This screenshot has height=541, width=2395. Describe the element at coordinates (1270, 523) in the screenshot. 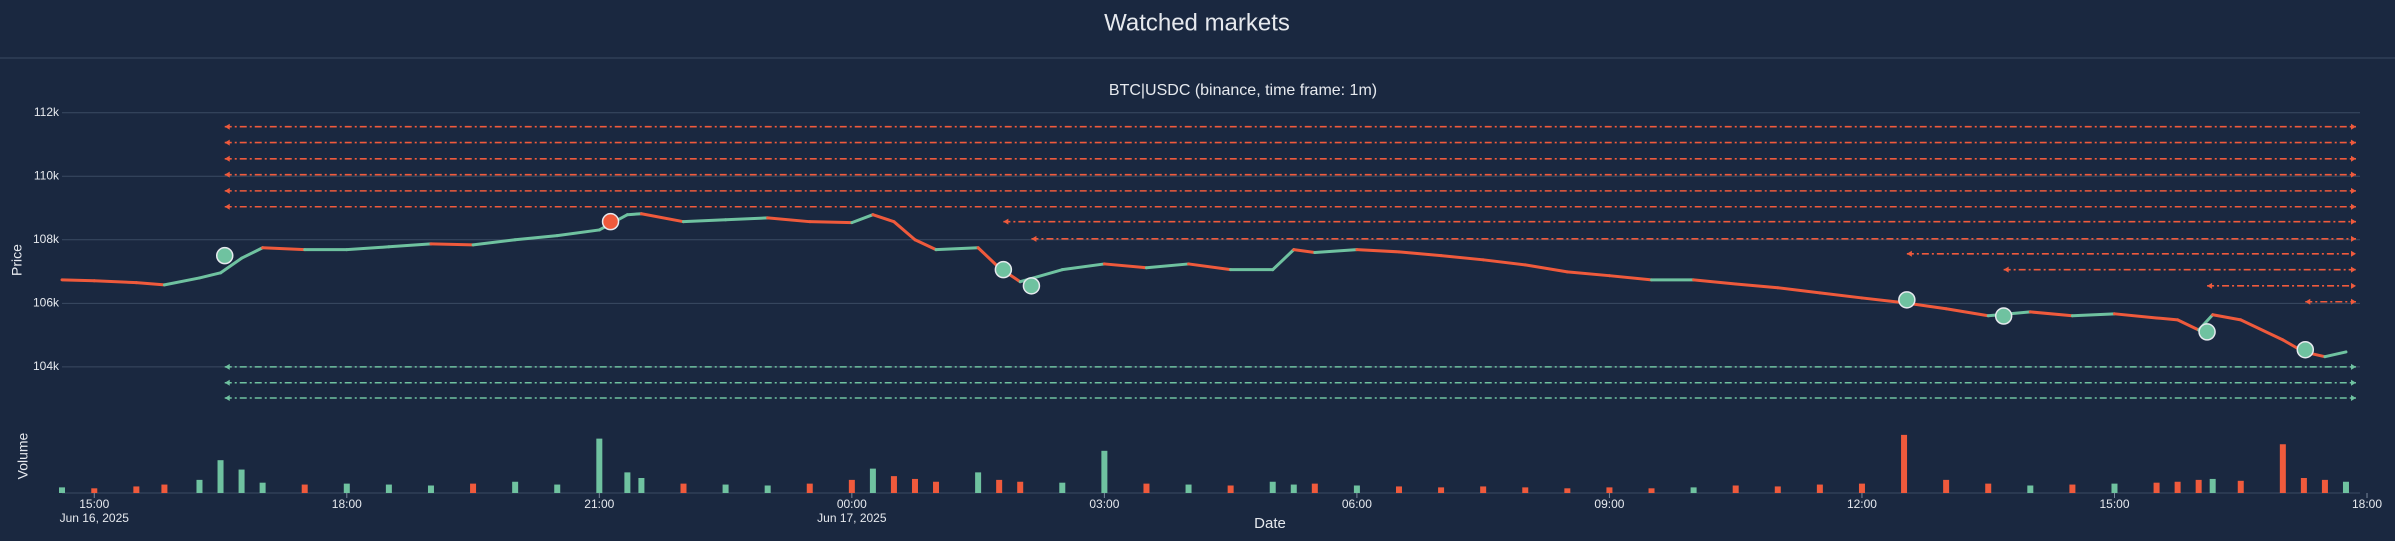

I see `x-axis-label: Date` at that location.